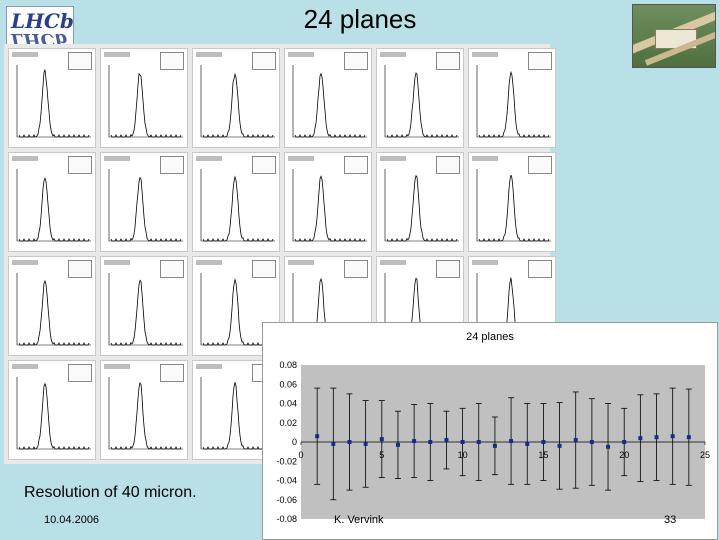 The height and width of the screenshot is (540, 720). I want to click on slide-date: 10.04.2006, so click(72, 520).